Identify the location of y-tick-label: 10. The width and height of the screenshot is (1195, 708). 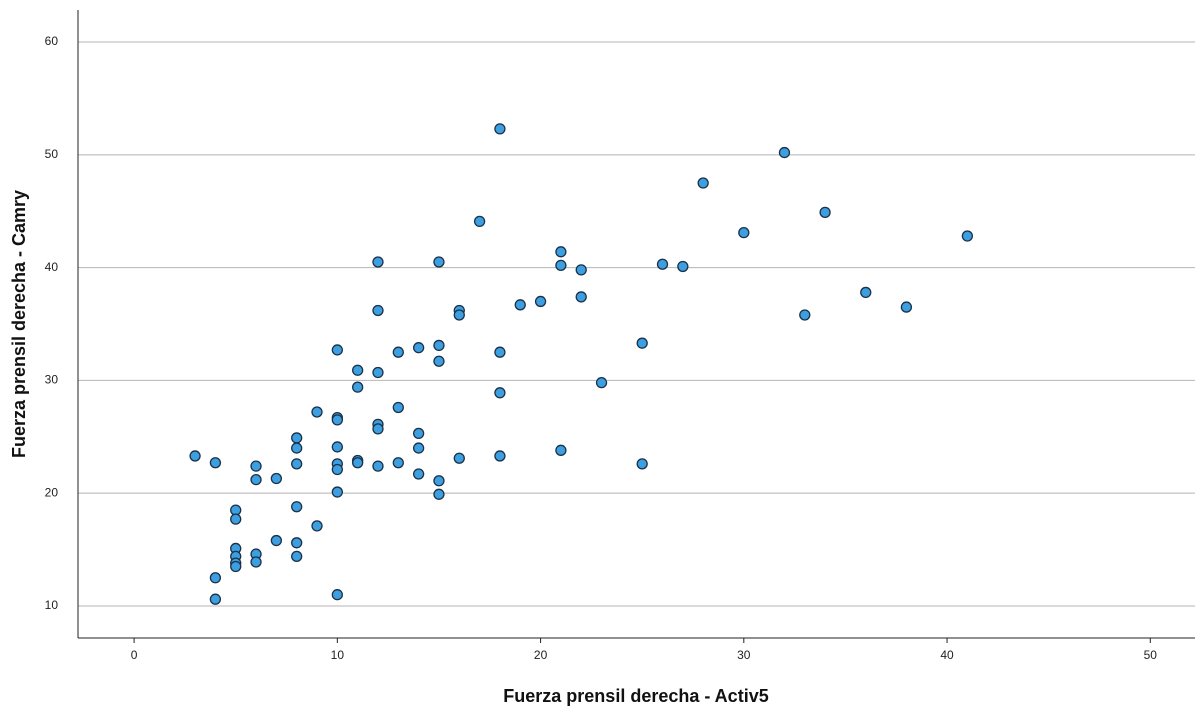
(52, 605).